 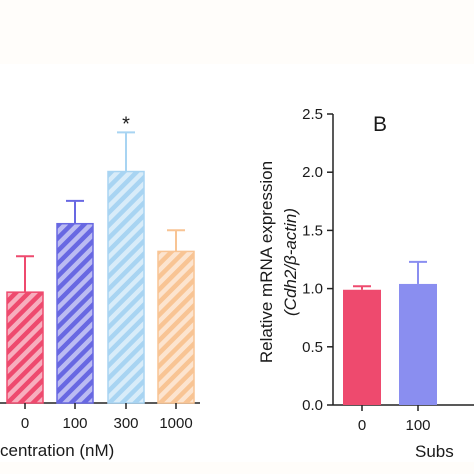 What do you see at coordinates (312, 230) in the screenshot?
I see `panel-b-y-tick-label: 1.5` at bounding box center [312, 230].